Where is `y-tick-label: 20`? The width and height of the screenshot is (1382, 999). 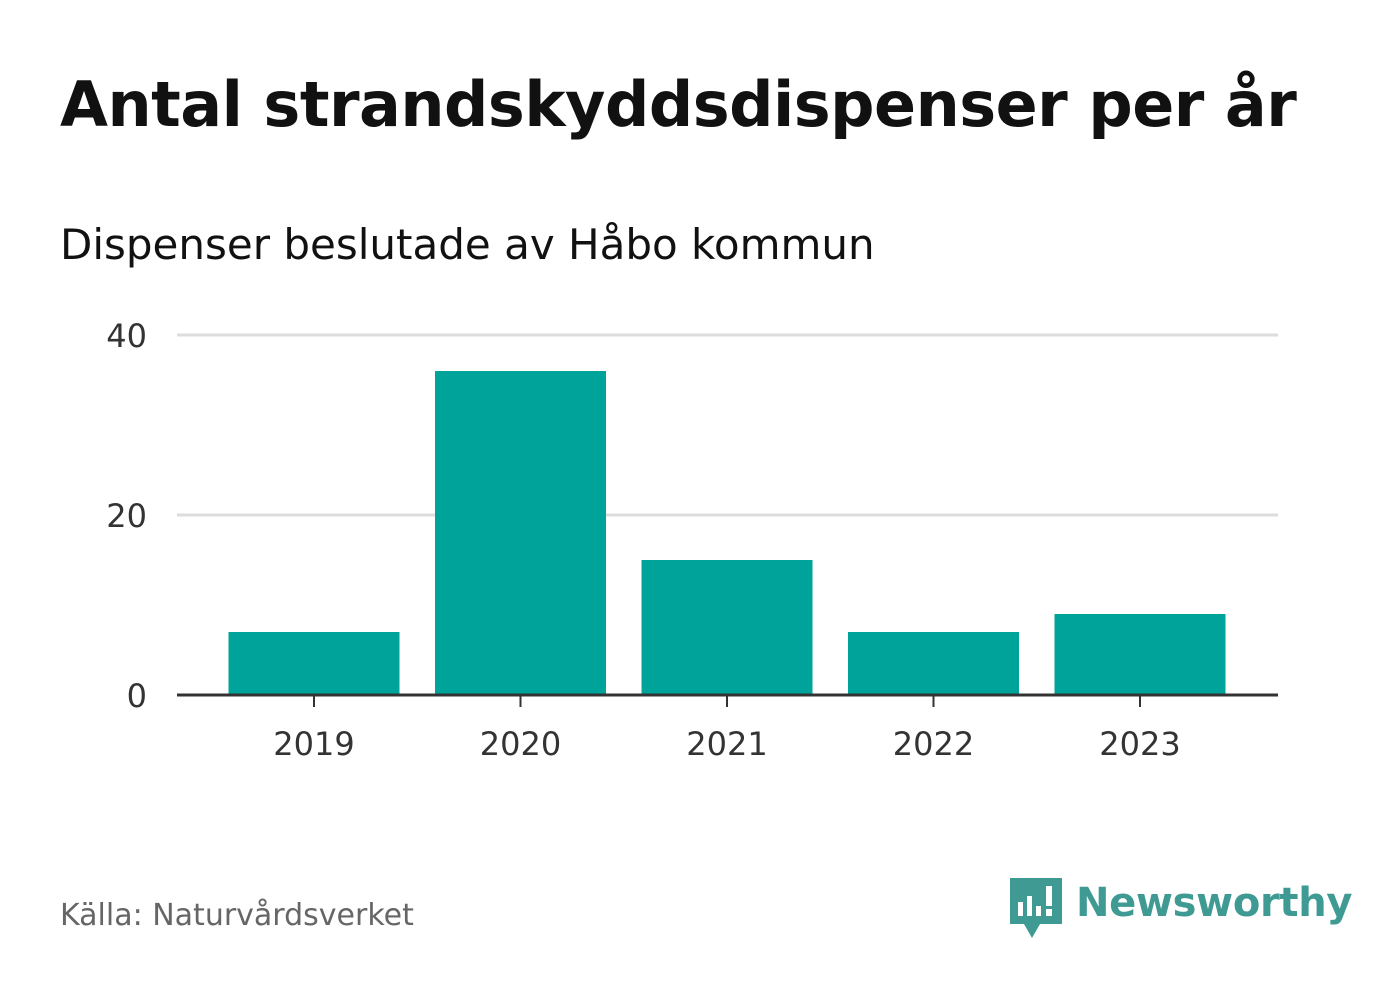
y-tick-label: 20 is located at coordinates (126, 516).